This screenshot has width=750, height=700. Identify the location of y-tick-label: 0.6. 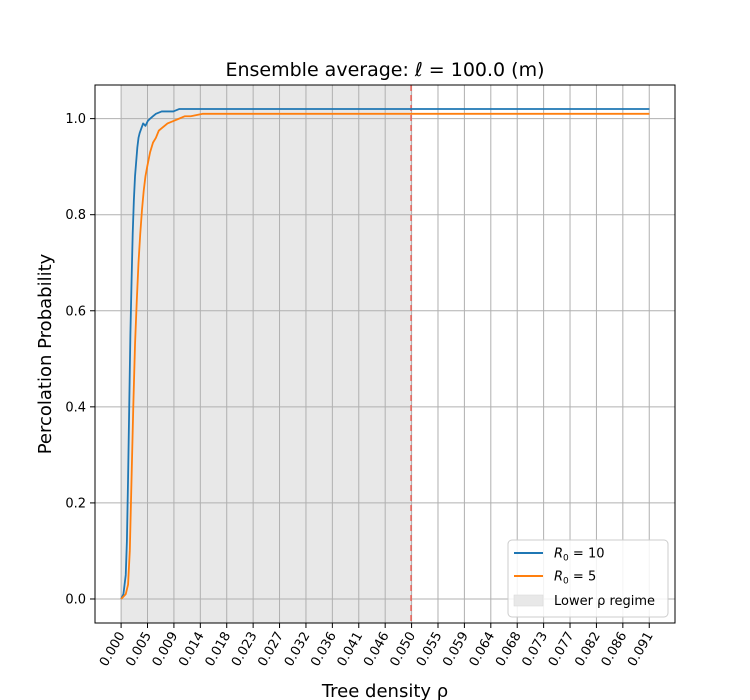
(75, 311).